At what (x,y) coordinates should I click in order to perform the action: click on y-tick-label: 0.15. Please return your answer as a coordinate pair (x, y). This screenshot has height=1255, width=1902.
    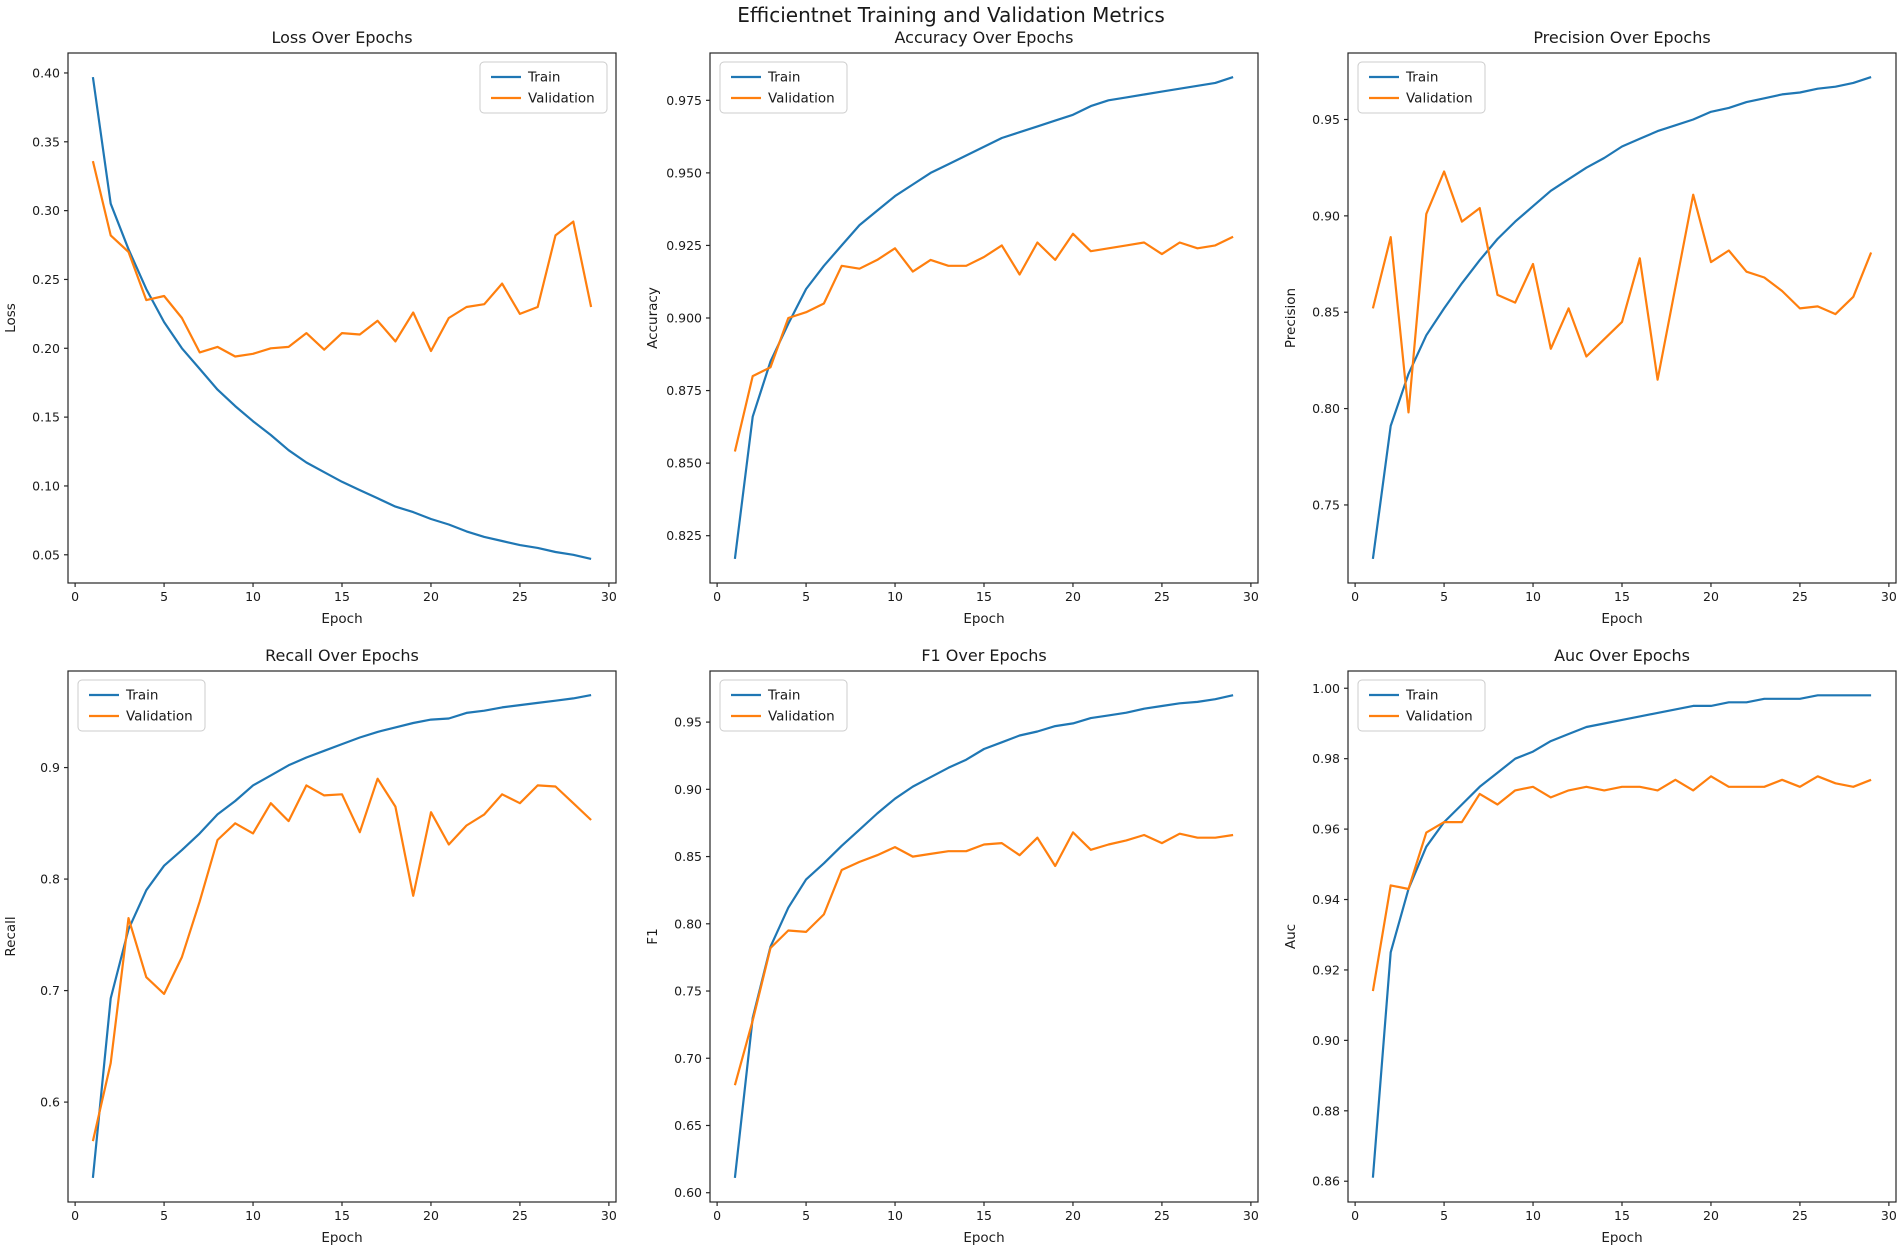
    Looking at the image, I should click on (46, 417).